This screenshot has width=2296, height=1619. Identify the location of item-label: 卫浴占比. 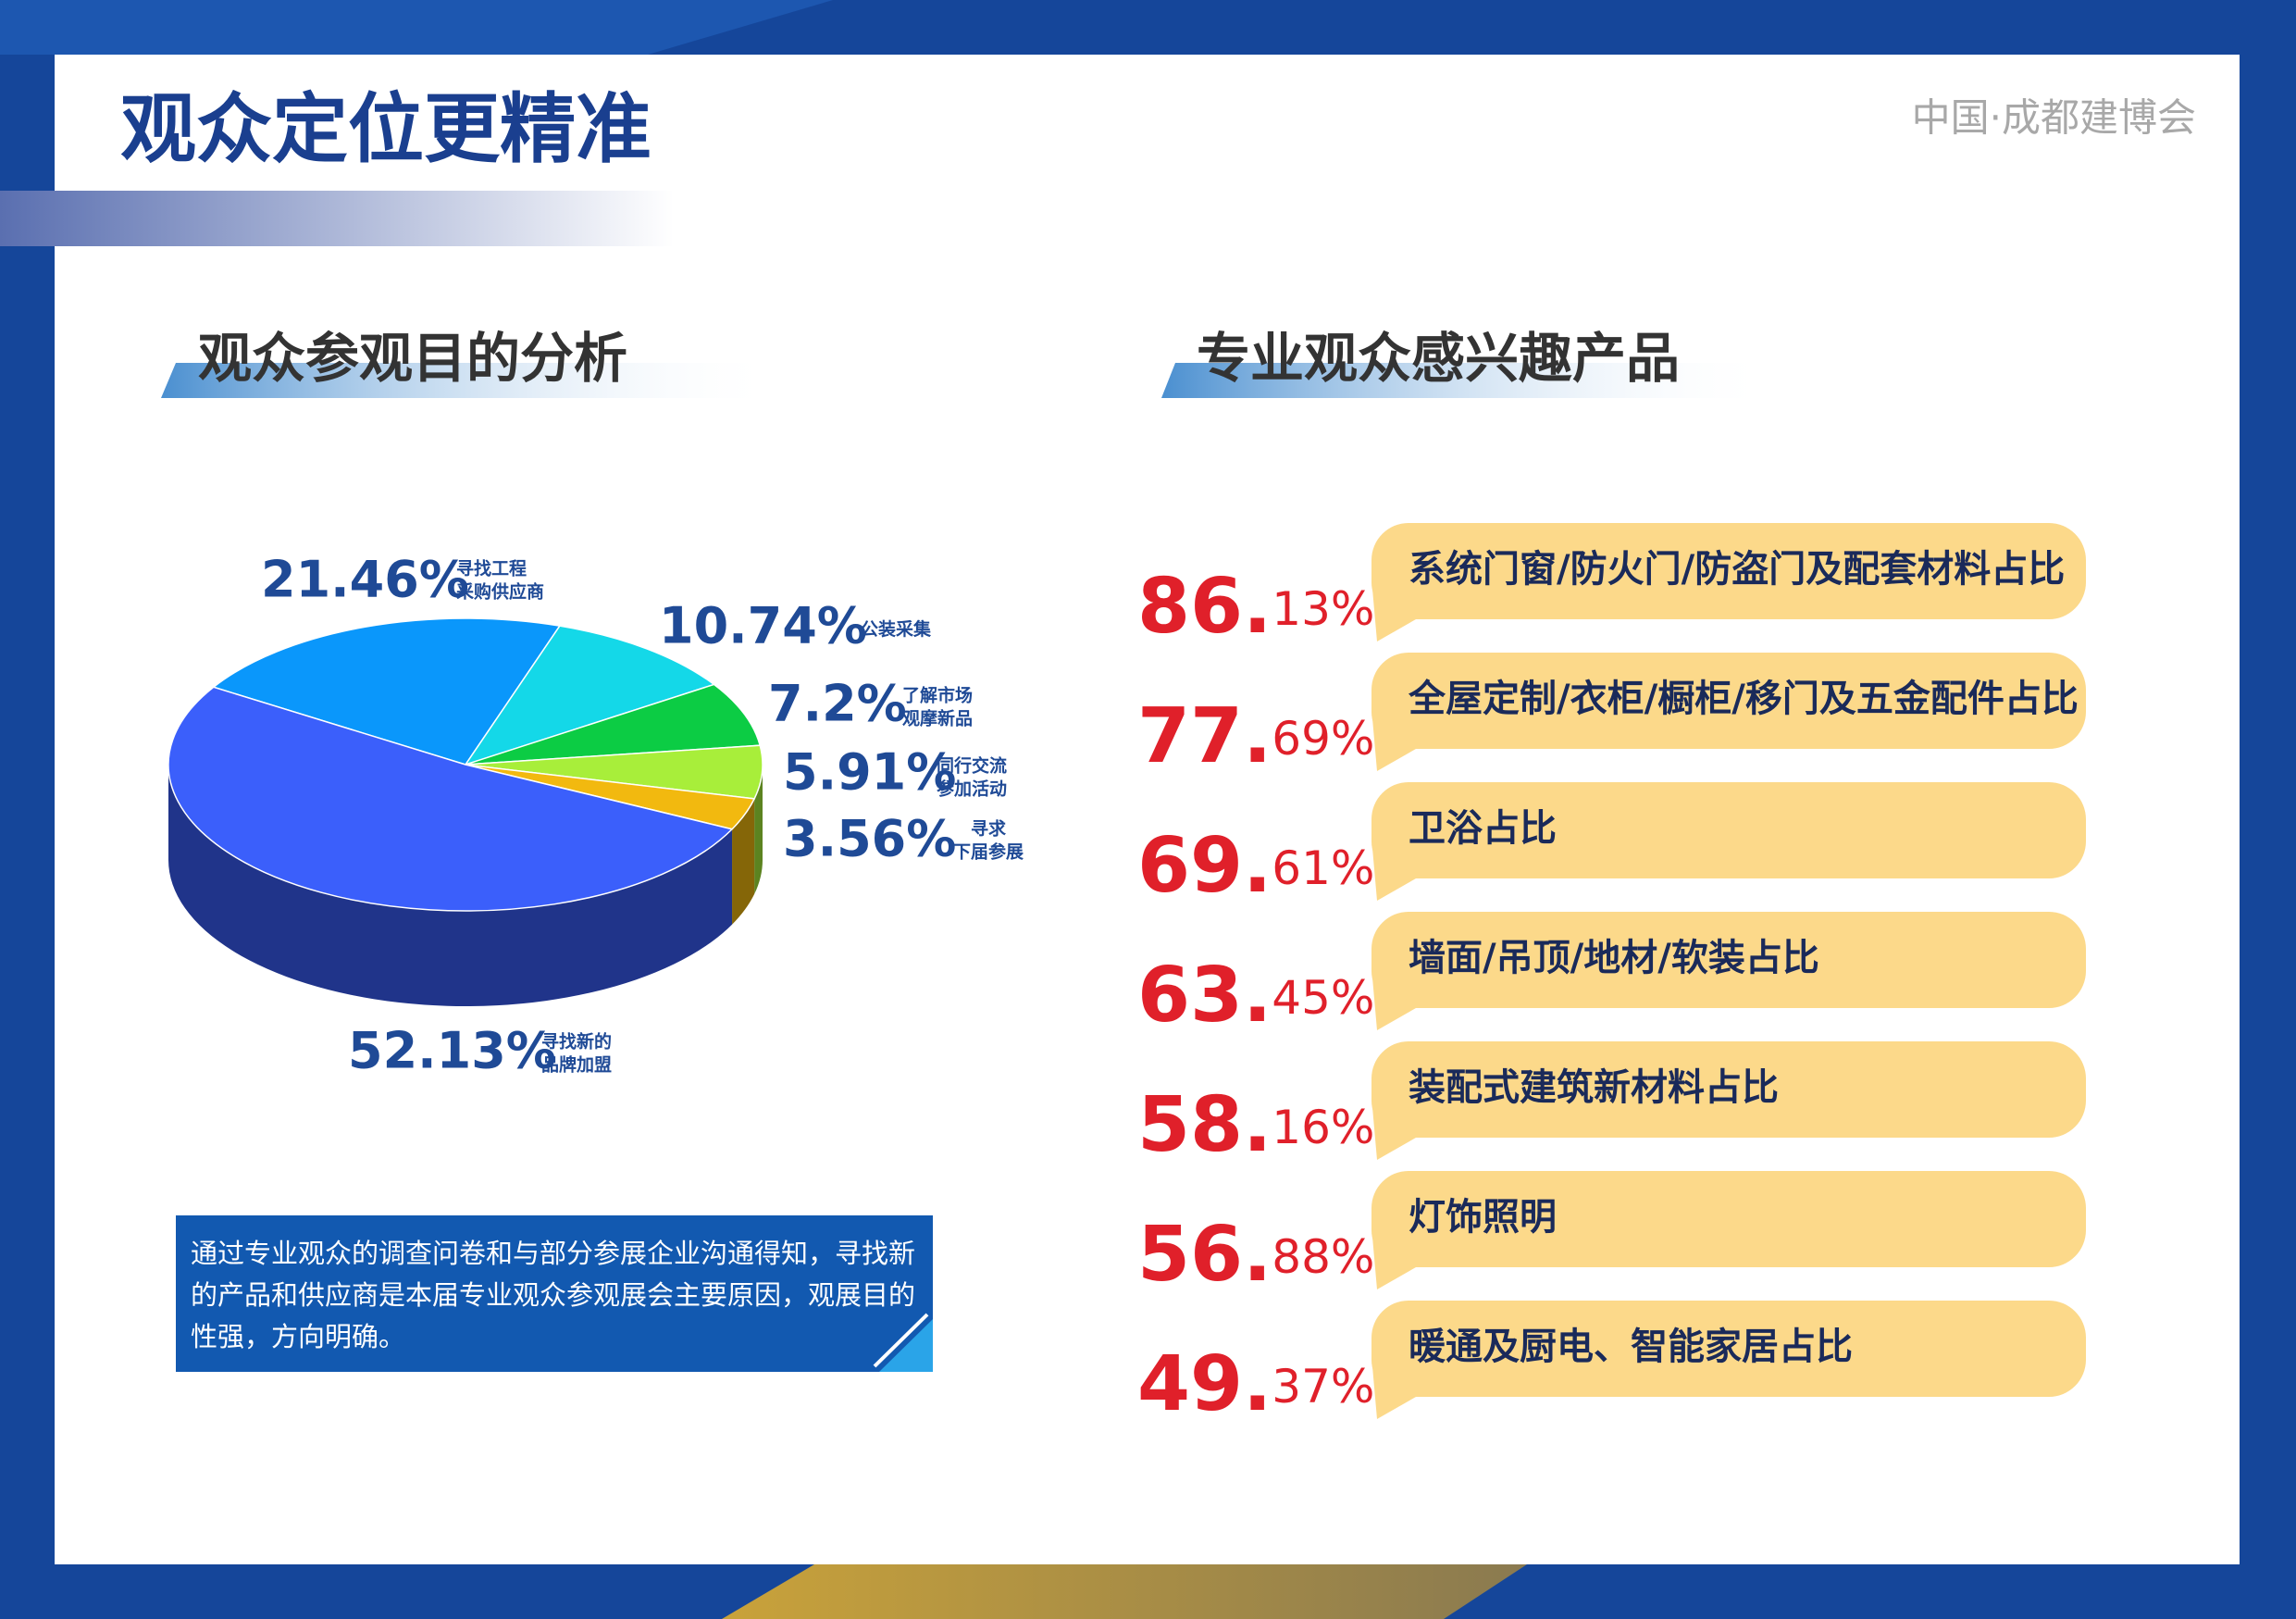
(1483, 829).